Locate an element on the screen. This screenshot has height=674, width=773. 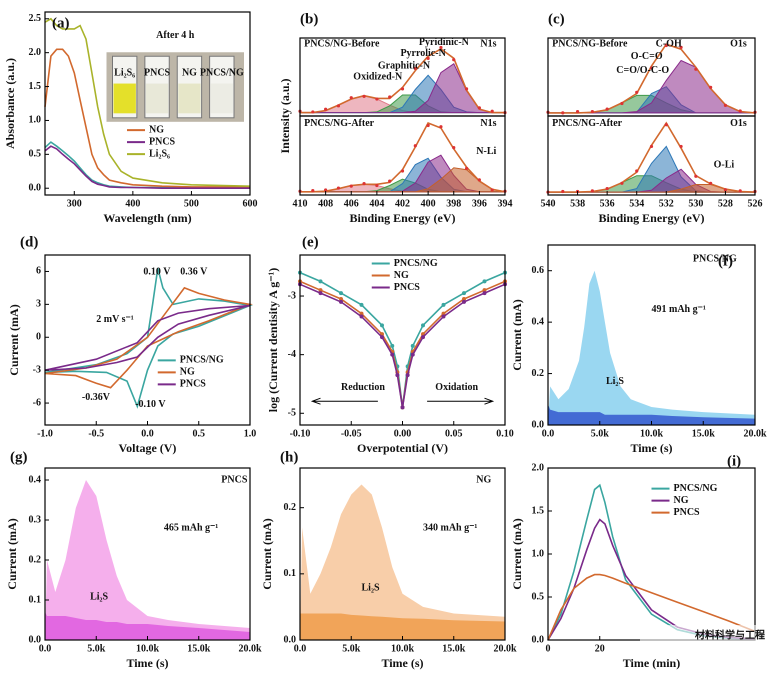
y-tick-label: 0.2 is located at coordinates (290, 507).